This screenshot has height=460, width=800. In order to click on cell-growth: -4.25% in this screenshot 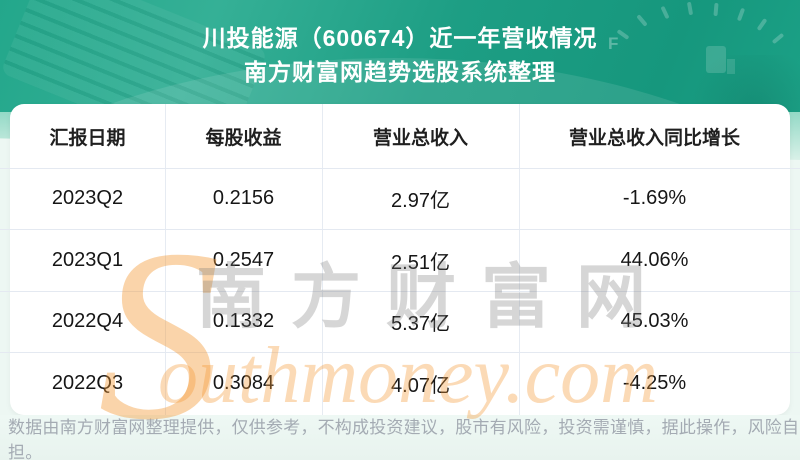, I will do `click(654, 383)`.